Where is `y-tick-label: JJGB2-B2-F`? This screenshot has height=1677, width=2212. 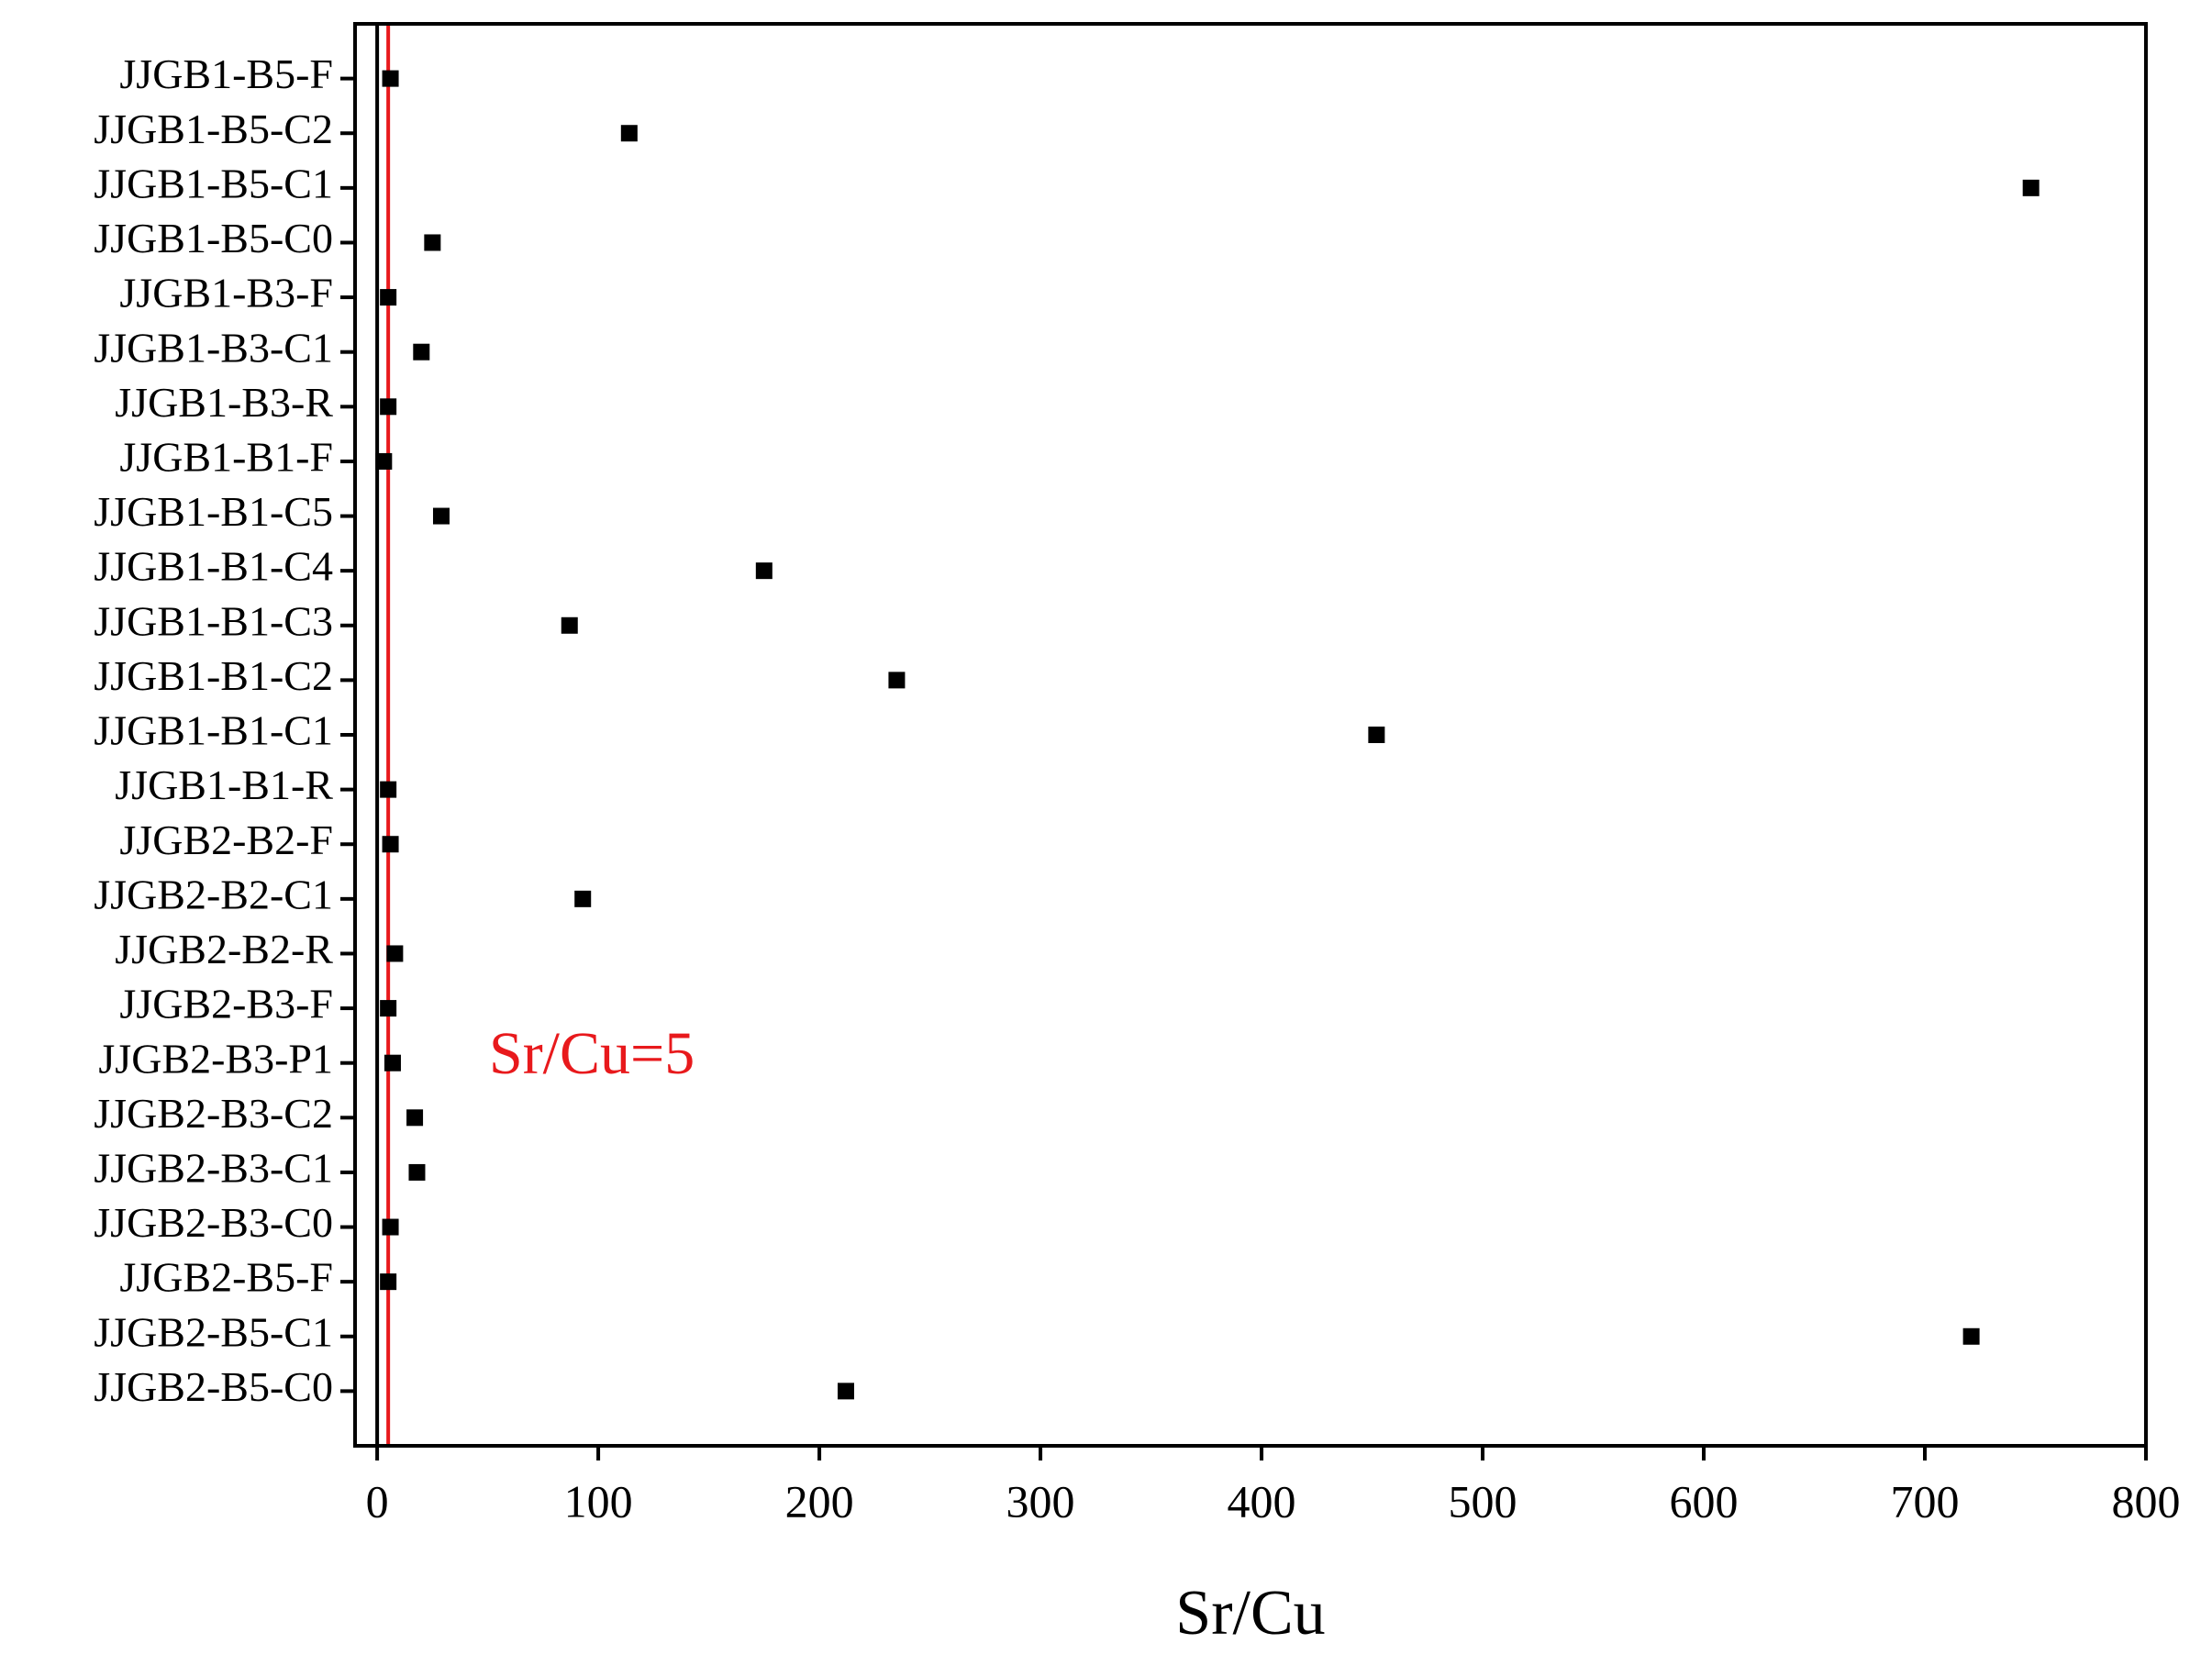
y-tick-label: JJGB2-B2-F is located at coordinates (226, 840).